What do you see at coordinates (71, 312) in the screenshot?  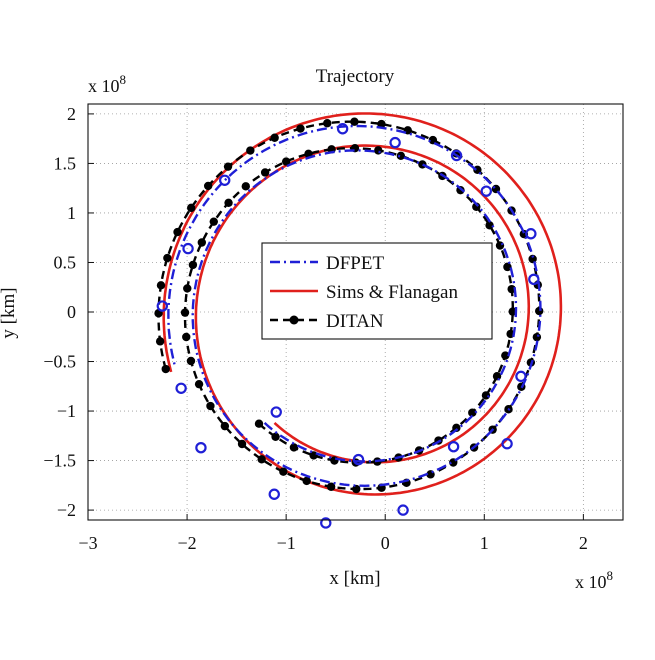 I see `y-tick-label: 0` at bounding box center [71, 312].